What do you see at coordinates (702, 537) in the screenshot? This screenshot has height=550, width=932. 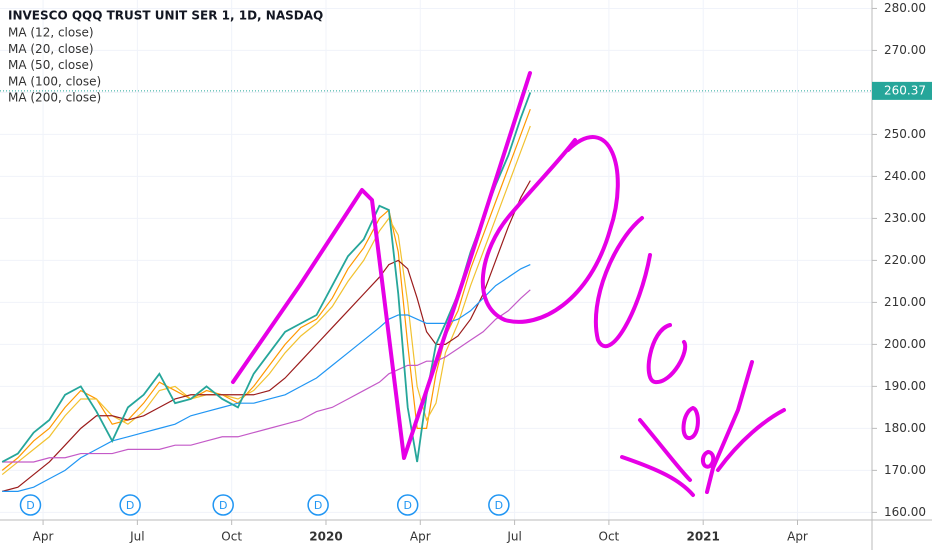 I see `x-tick-label: 2021` at bounding box center [702, 537].